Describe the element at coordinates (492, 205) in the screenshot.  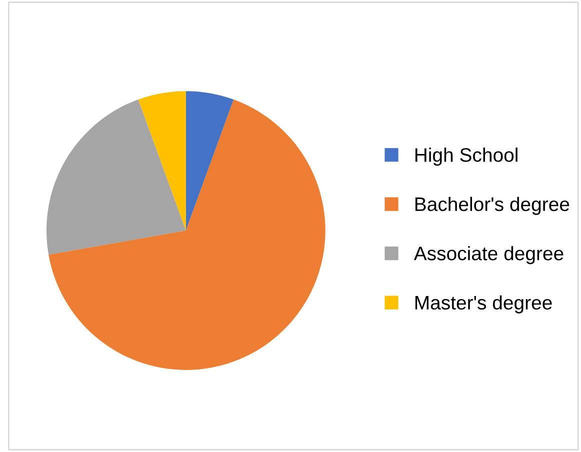
I see `legend-label: Bachelor's degree` at that location.